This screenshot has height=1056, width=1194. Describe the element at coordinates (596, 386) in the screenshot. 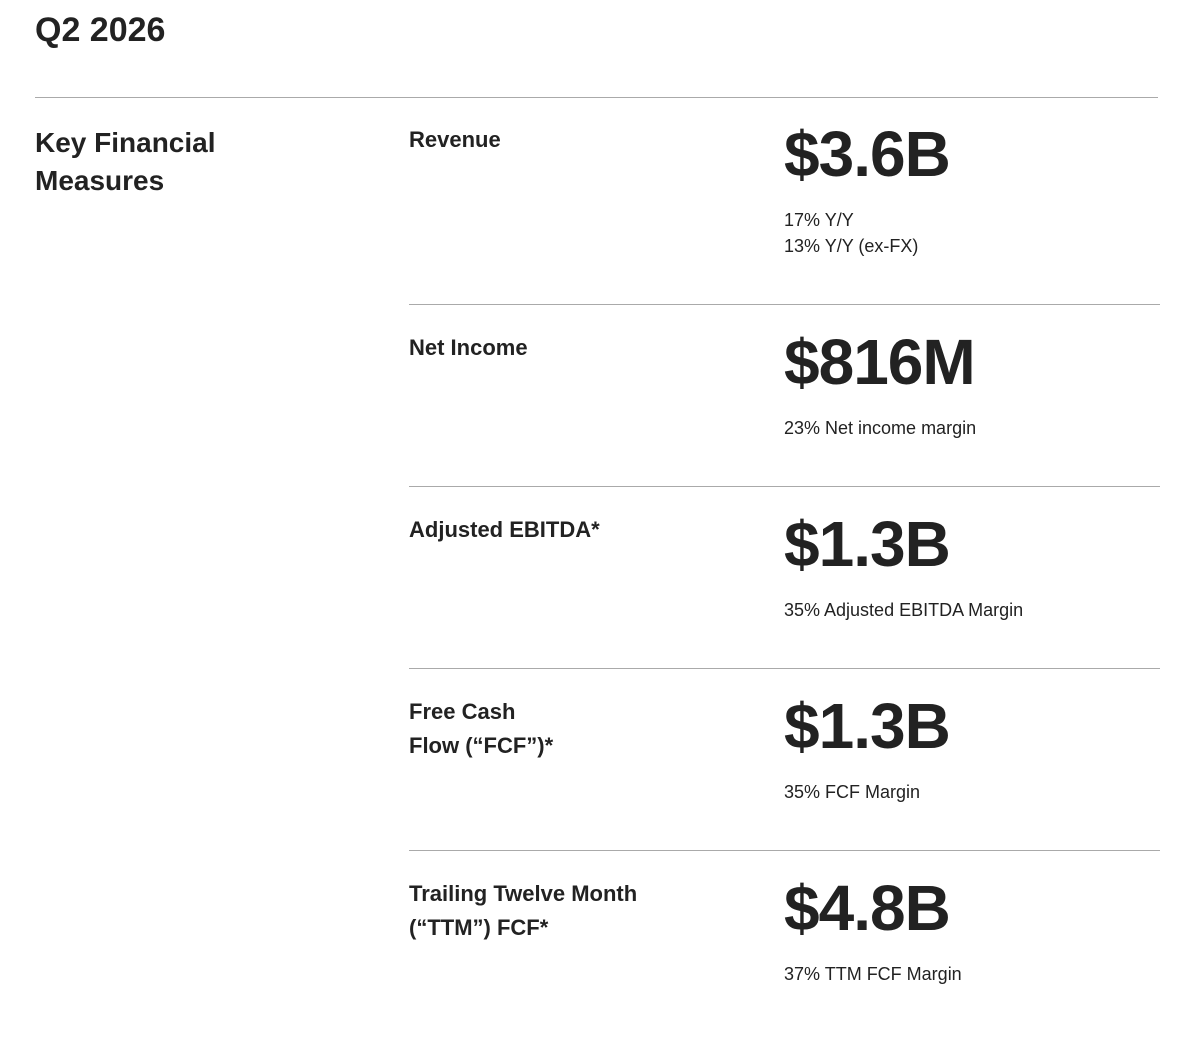

I see `metric-label: Net Income` at that location.